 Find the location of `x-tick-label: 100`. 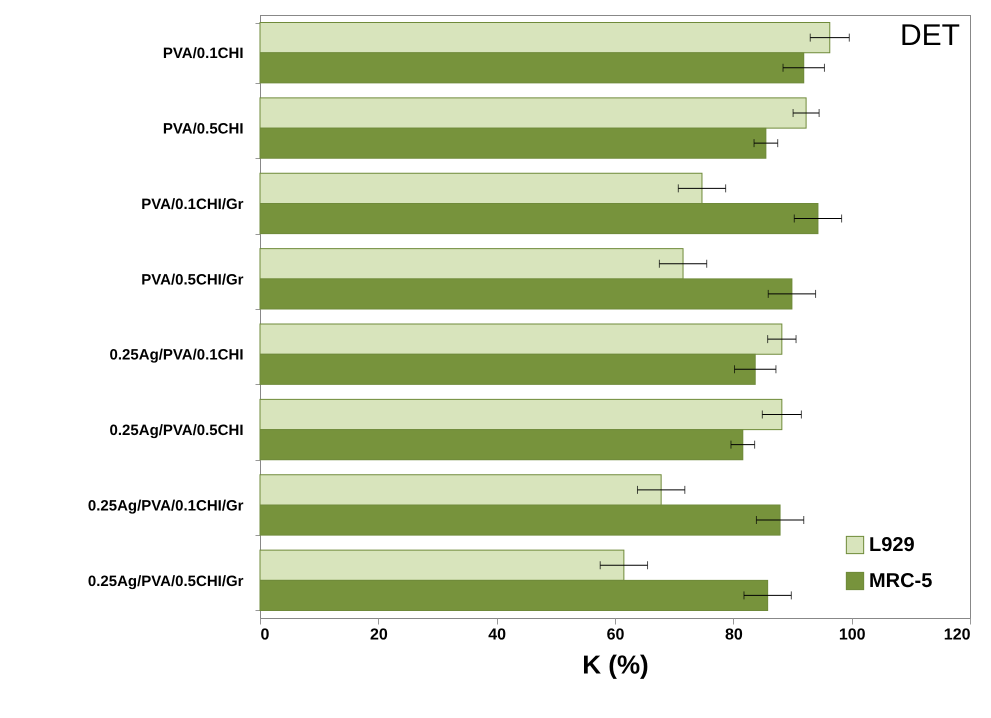

x-tick-label: 100 is located at coordinates (852, 635).